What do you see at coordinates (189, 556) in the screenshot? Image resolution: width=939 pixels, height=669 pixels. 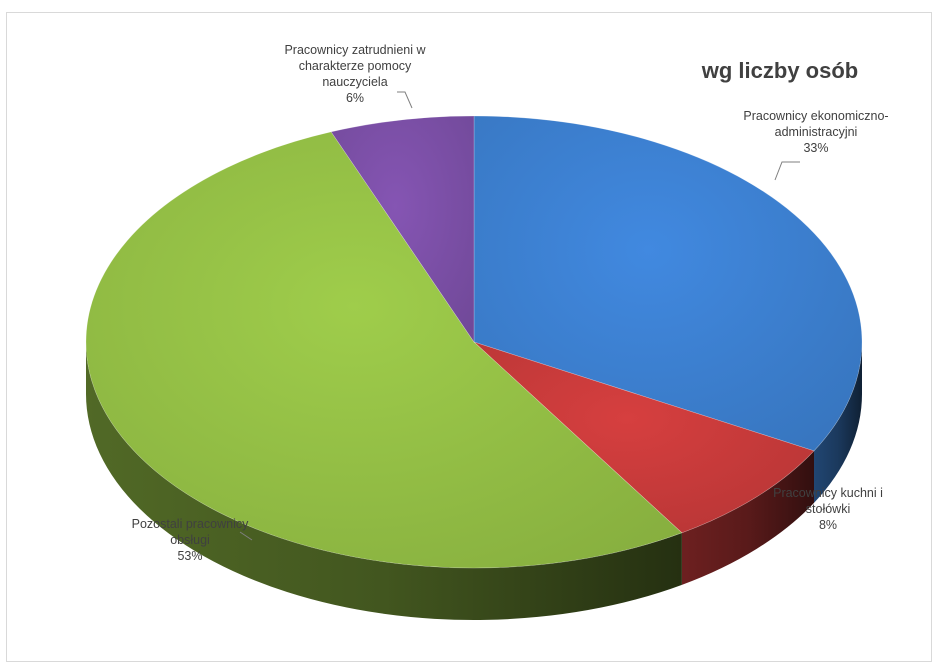 I see `slice-label-2-line-2: 53%` at bounding box center [189, 556].